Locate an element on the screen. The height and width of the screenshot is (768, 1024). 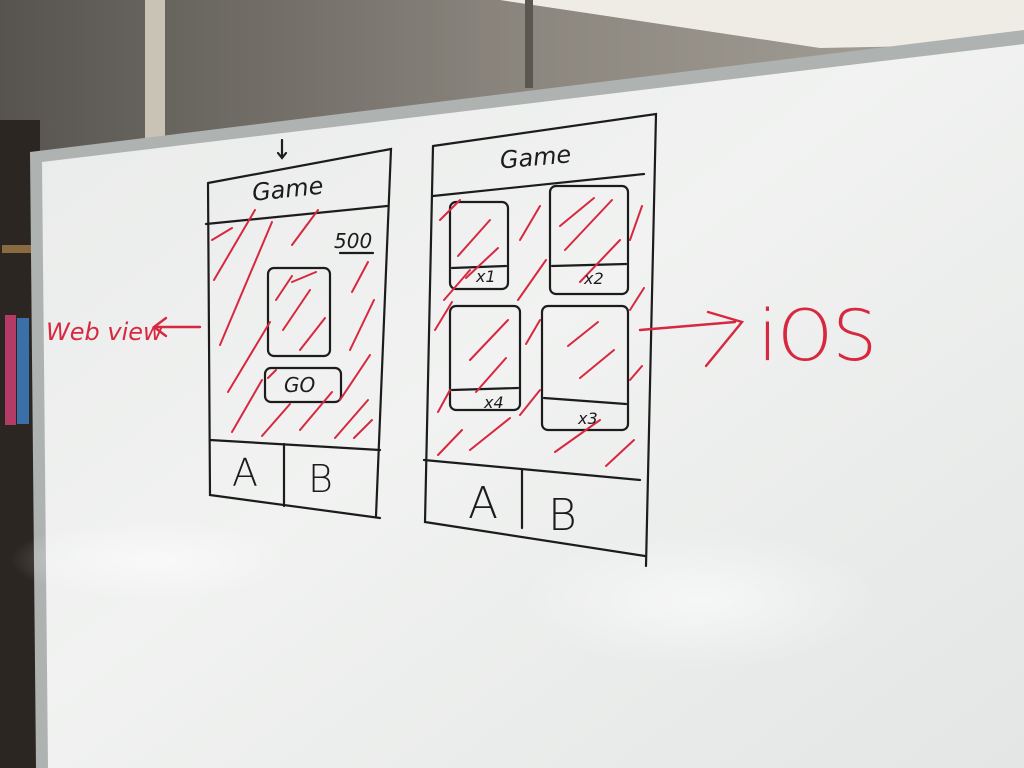
ios-title-divider is located at coordinates (538, 185).